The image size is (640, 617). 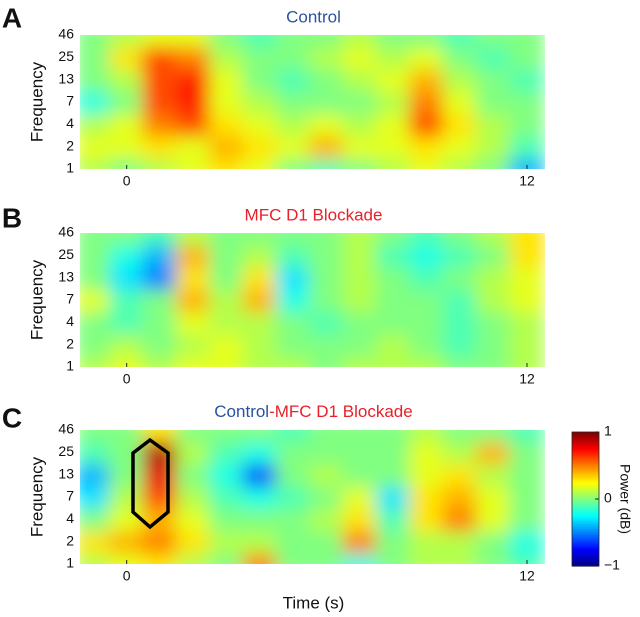 I want to click on y-tick-label: 1, so click(x=70, y=168).